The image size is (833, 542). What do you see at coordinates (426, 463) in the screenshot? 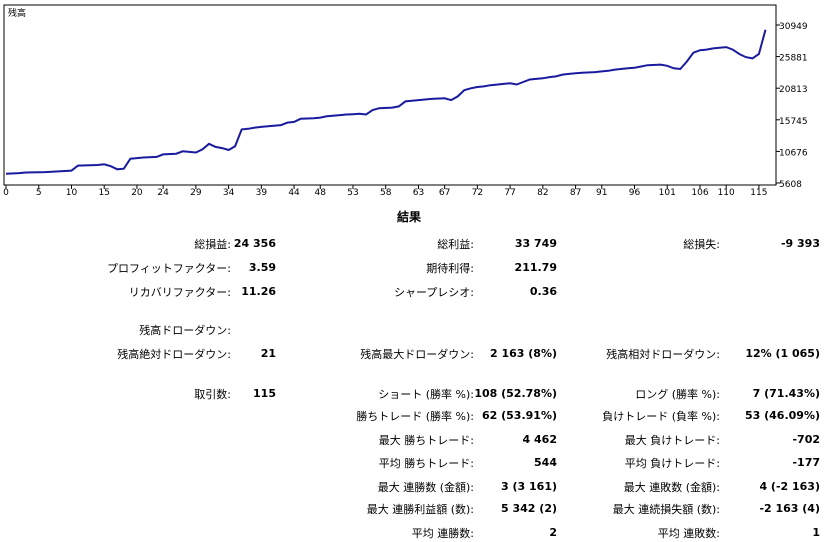
I see `result-label: 平均 勝ちトレード:` at bounding box center [426, 463].